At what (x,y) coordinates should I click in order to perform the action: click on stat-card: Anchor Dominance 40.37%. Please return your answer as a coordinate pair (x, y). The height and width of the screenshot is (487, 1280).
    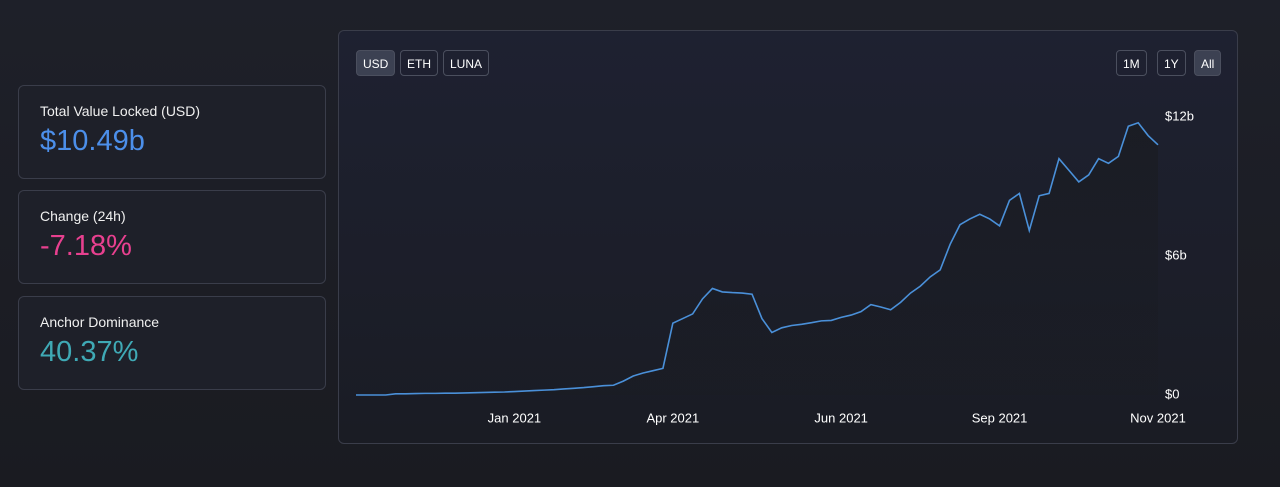
    Looking at the image, I should click on (172, 343).